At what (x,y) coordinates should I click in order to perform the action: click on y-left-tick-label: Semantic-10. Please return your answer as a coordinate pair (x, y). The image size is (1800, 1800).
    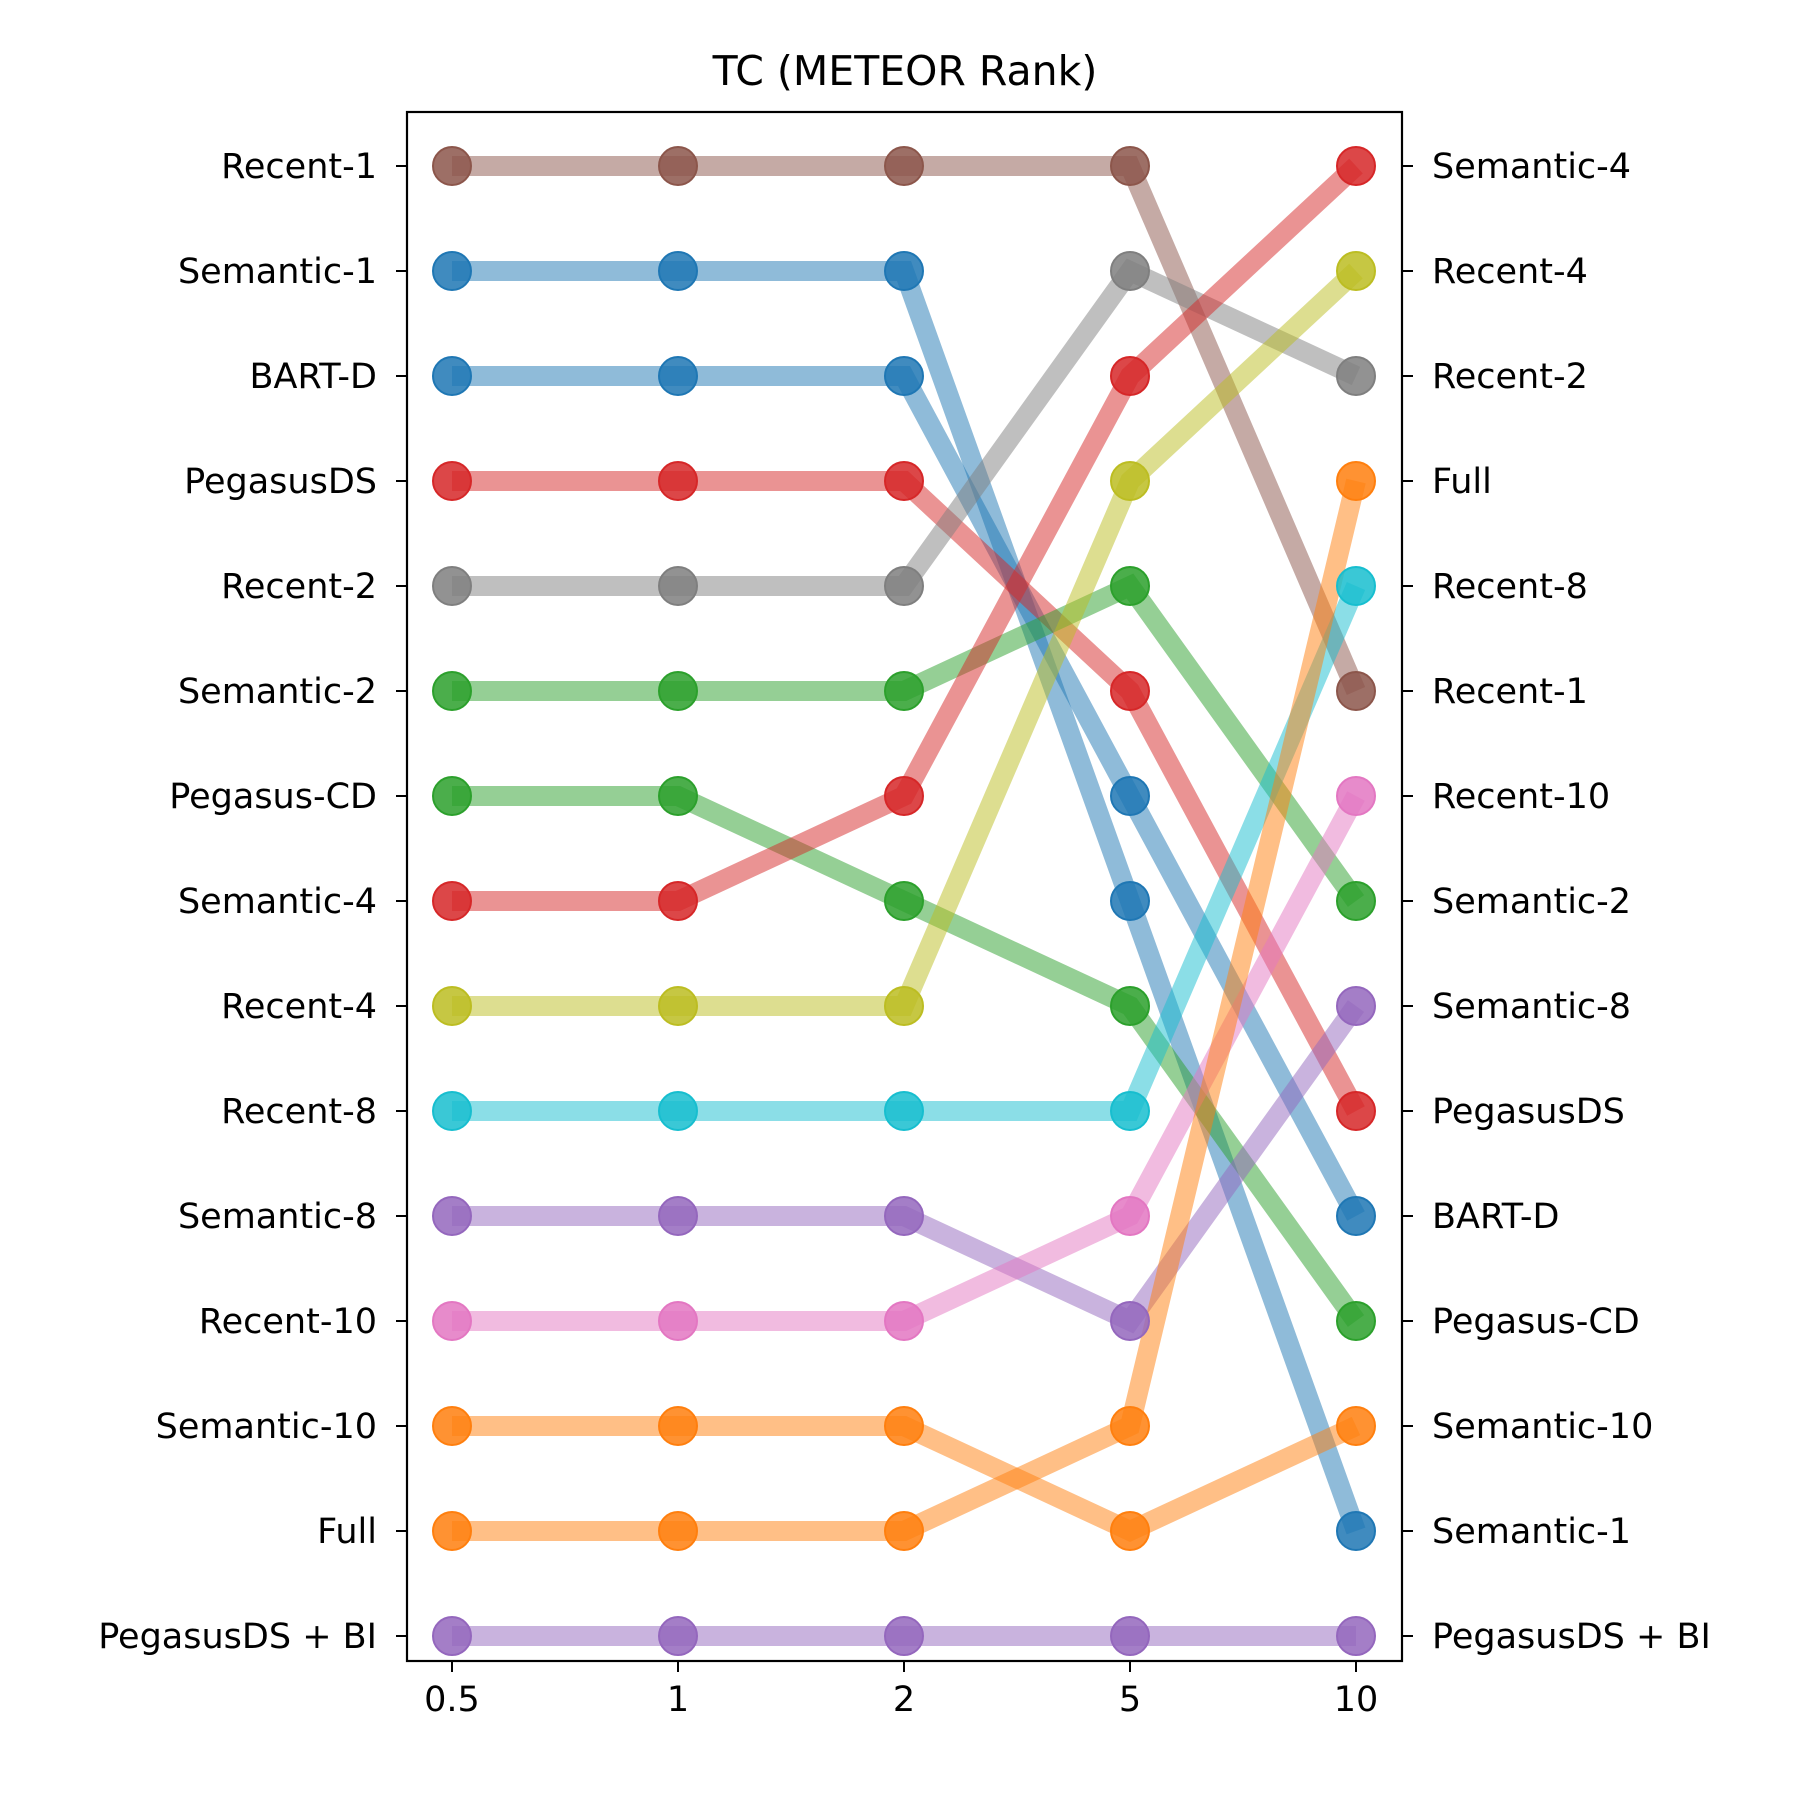
    Looking at the image, I should click on (266, 1427).